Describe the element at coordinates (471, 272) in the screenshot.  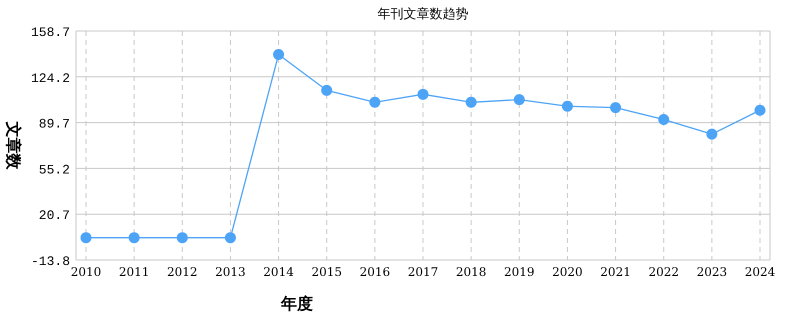
I see `x-tick-label: 2018` at that location.